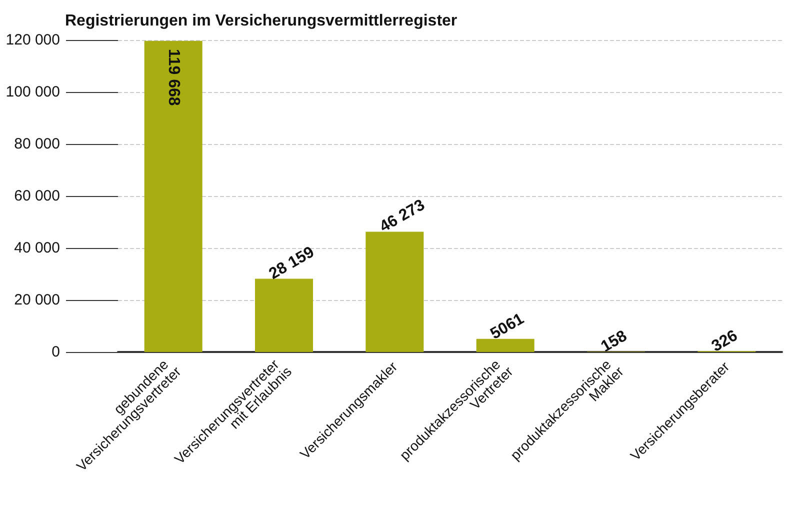  I want to click on y-tick-label: 80 000, so click(37, 144).